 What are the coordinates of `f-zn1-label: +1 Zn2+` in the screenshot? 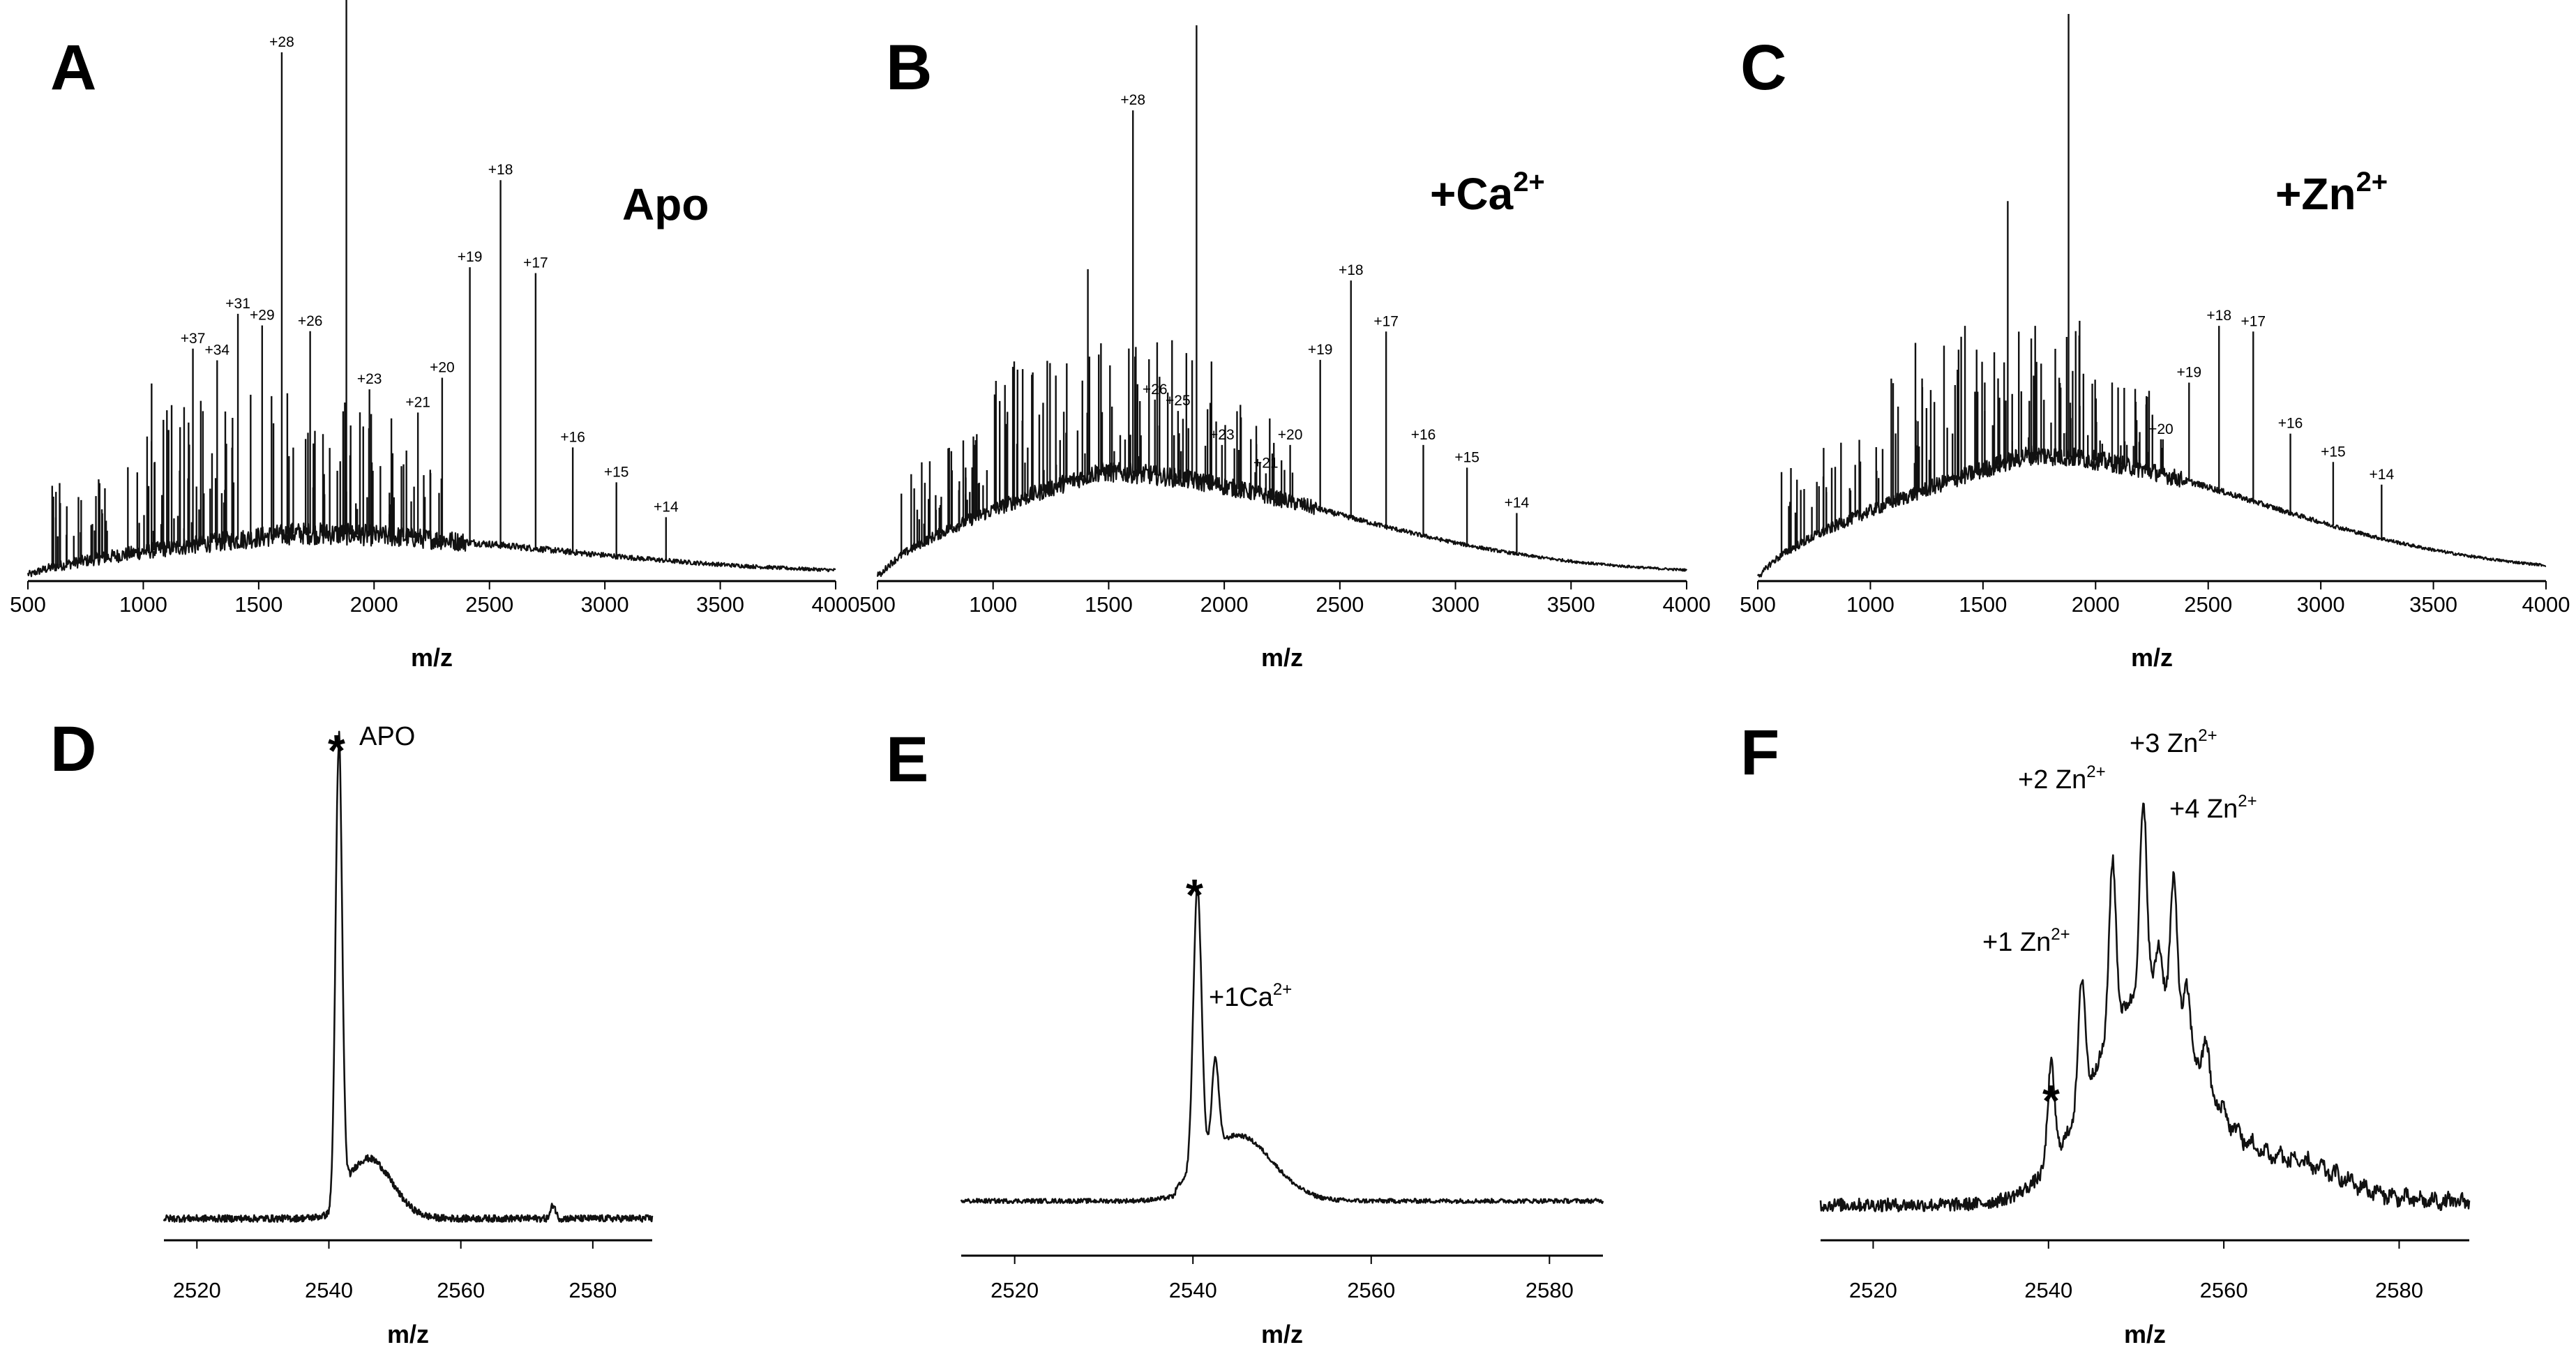 It's located at (2026, 941).